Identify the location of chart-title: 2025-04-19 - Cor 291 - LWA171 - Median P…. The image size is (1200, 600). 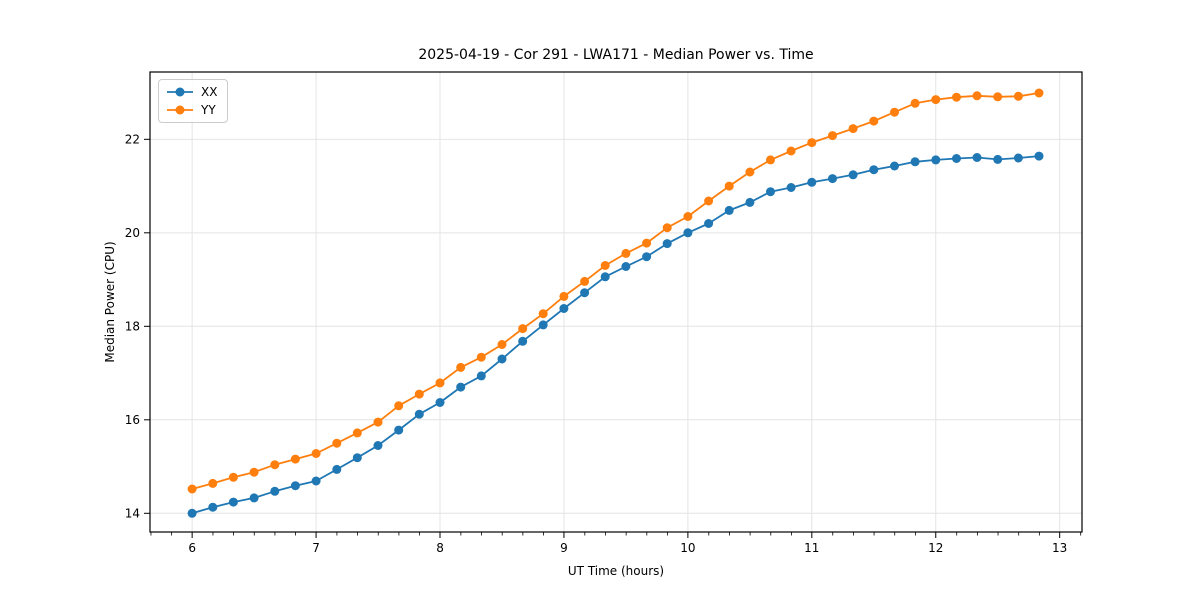
(616, 55).